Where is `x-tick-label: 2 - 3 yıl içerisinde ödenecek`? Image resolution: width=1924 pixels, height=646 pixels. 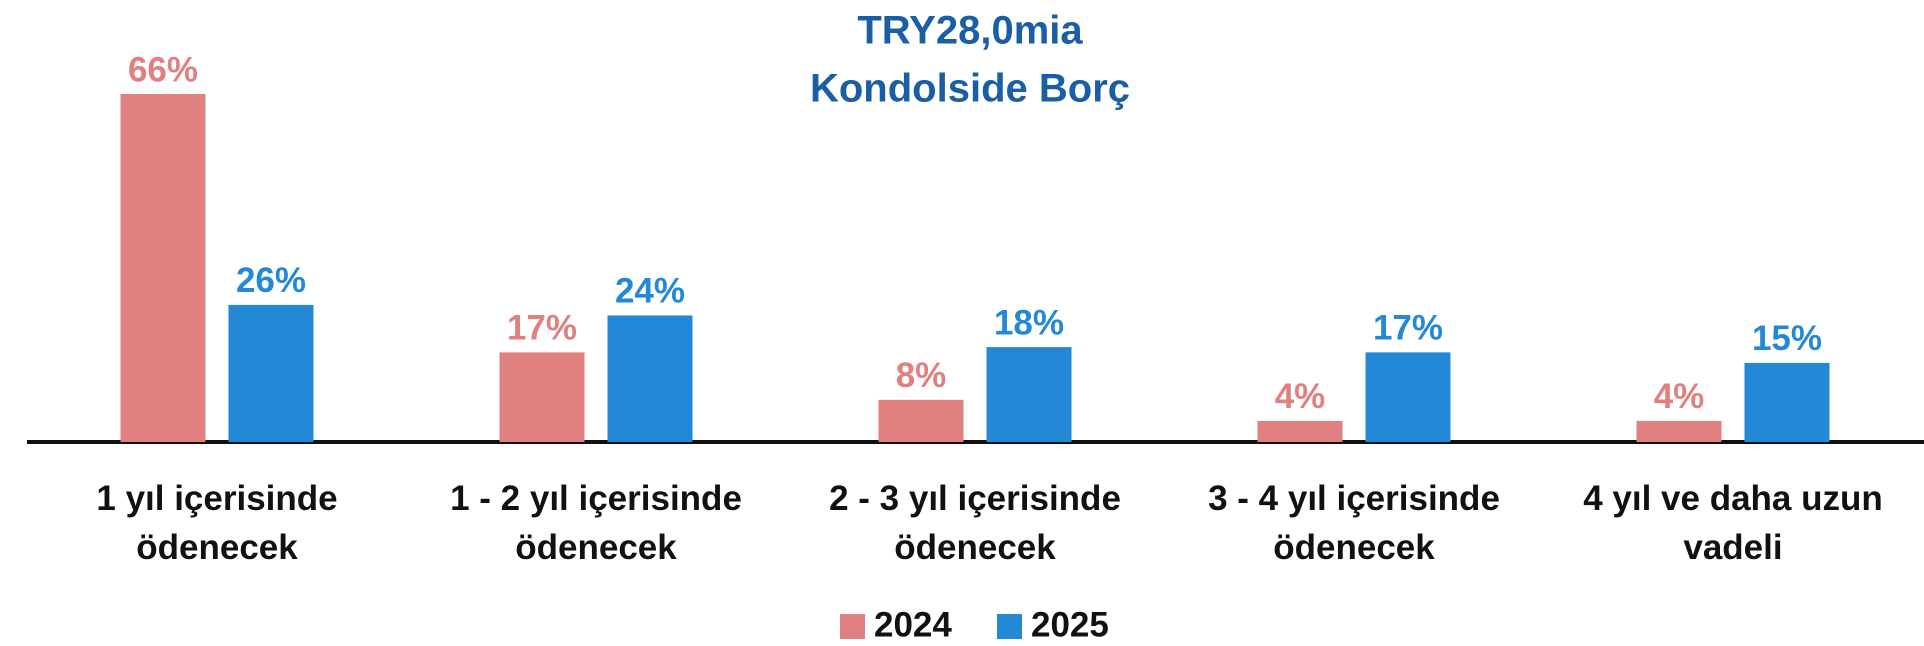
x-tick-label: 2 - 3 yıl içerisinde ödenecek is located at coordinates (975, 523).